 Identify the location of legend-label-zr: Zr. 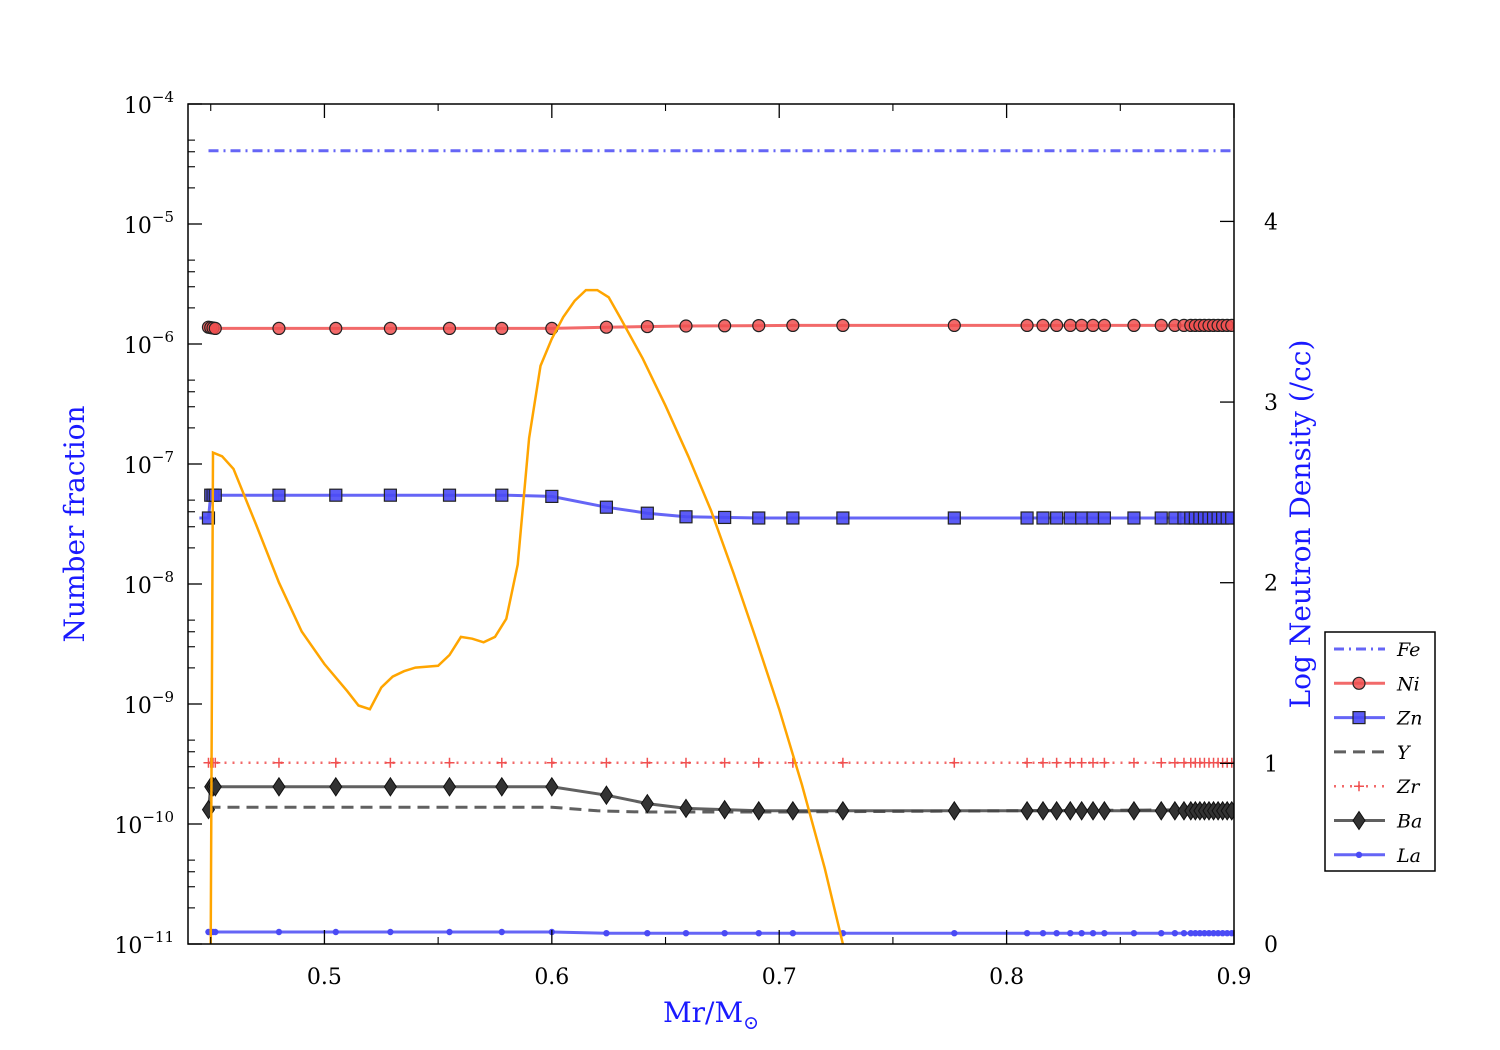
(1408, 787).